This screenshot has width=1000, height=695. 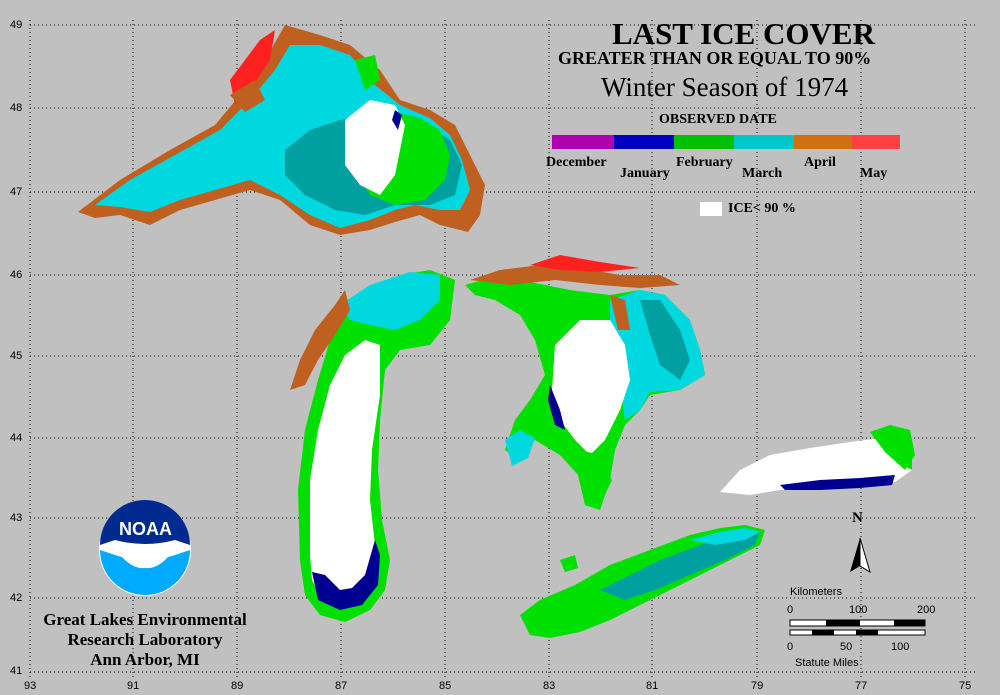 What do you see at coordinates (281, 130) in the screenshot?
I see `lake-superior` at bounding box center [281, 130].